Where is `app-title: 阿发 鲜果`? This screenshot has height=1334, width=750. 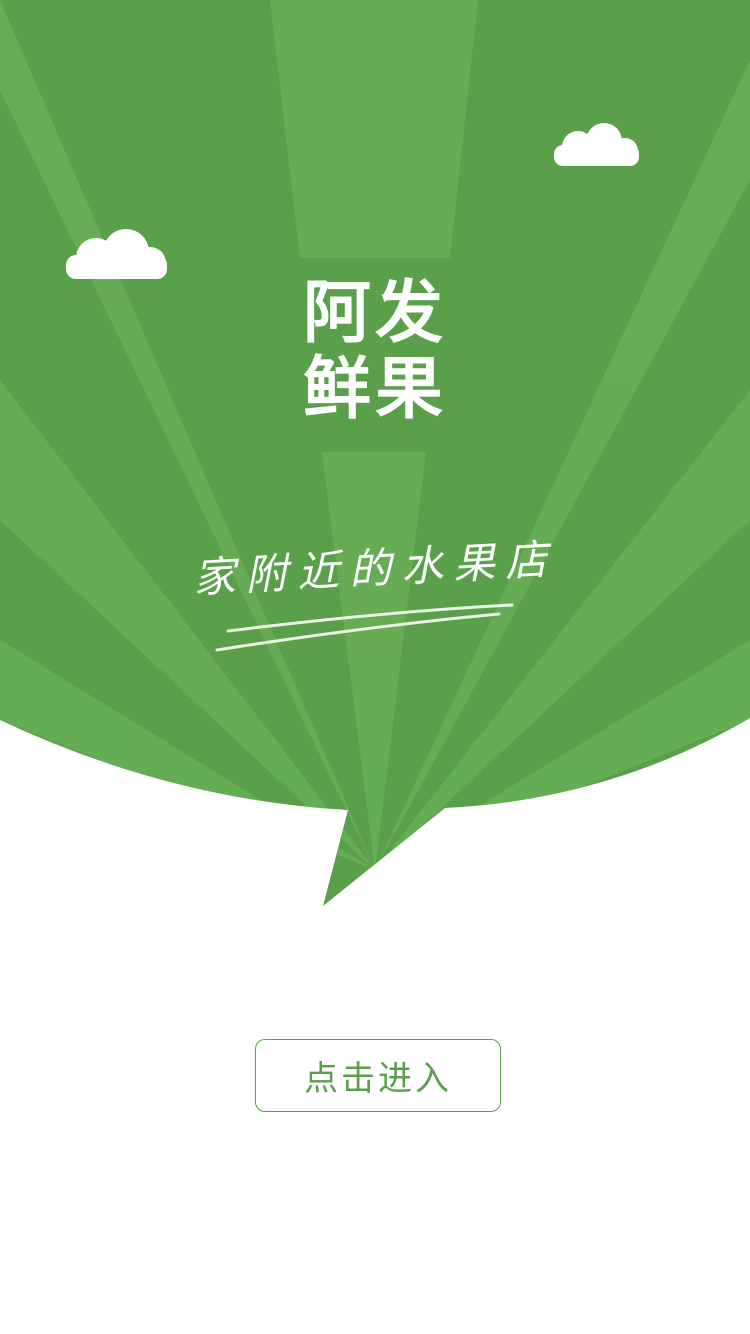 app-title: 阿发 鲜果 is located at coordinates (375, 352).